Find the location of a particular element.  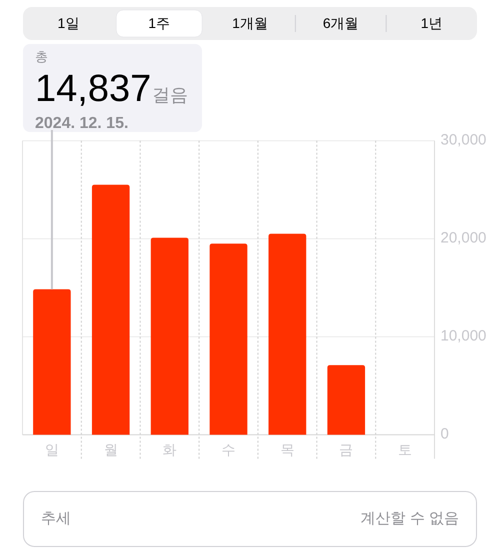

x-tick-label: 금 is located at coordinates (346, 449).